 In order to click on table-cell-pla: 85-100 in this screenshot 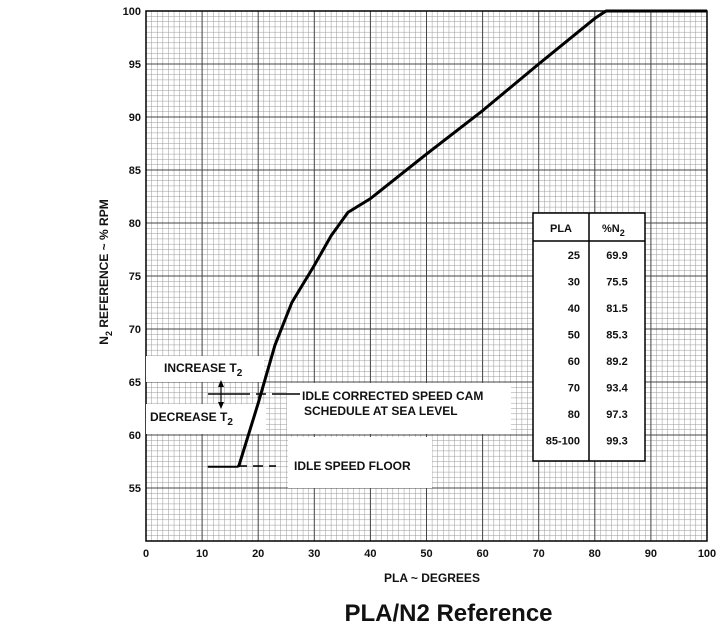, I will do `click(563, 442)`.